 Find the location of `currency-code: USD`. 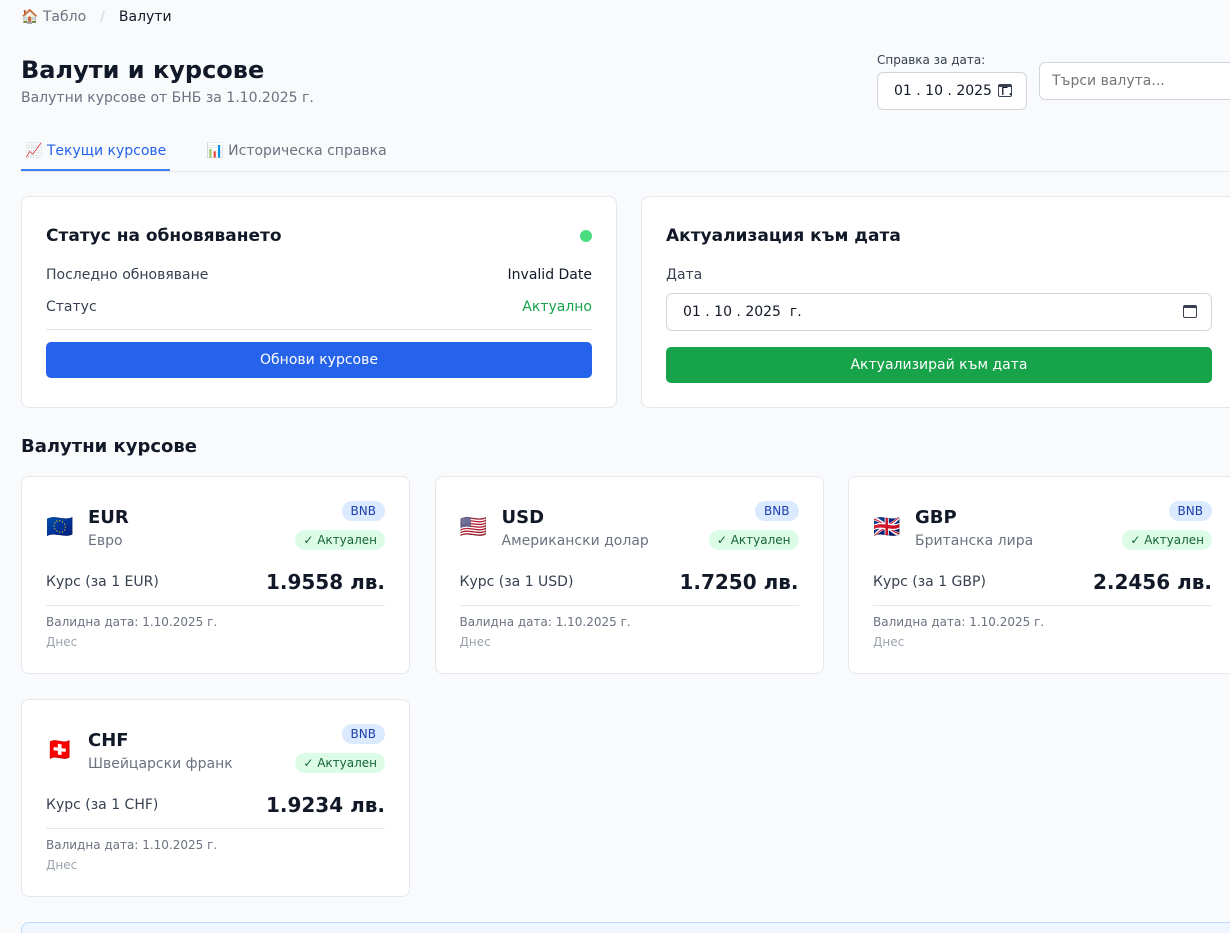

currency-code: USD is located at coordinates (523, 517).